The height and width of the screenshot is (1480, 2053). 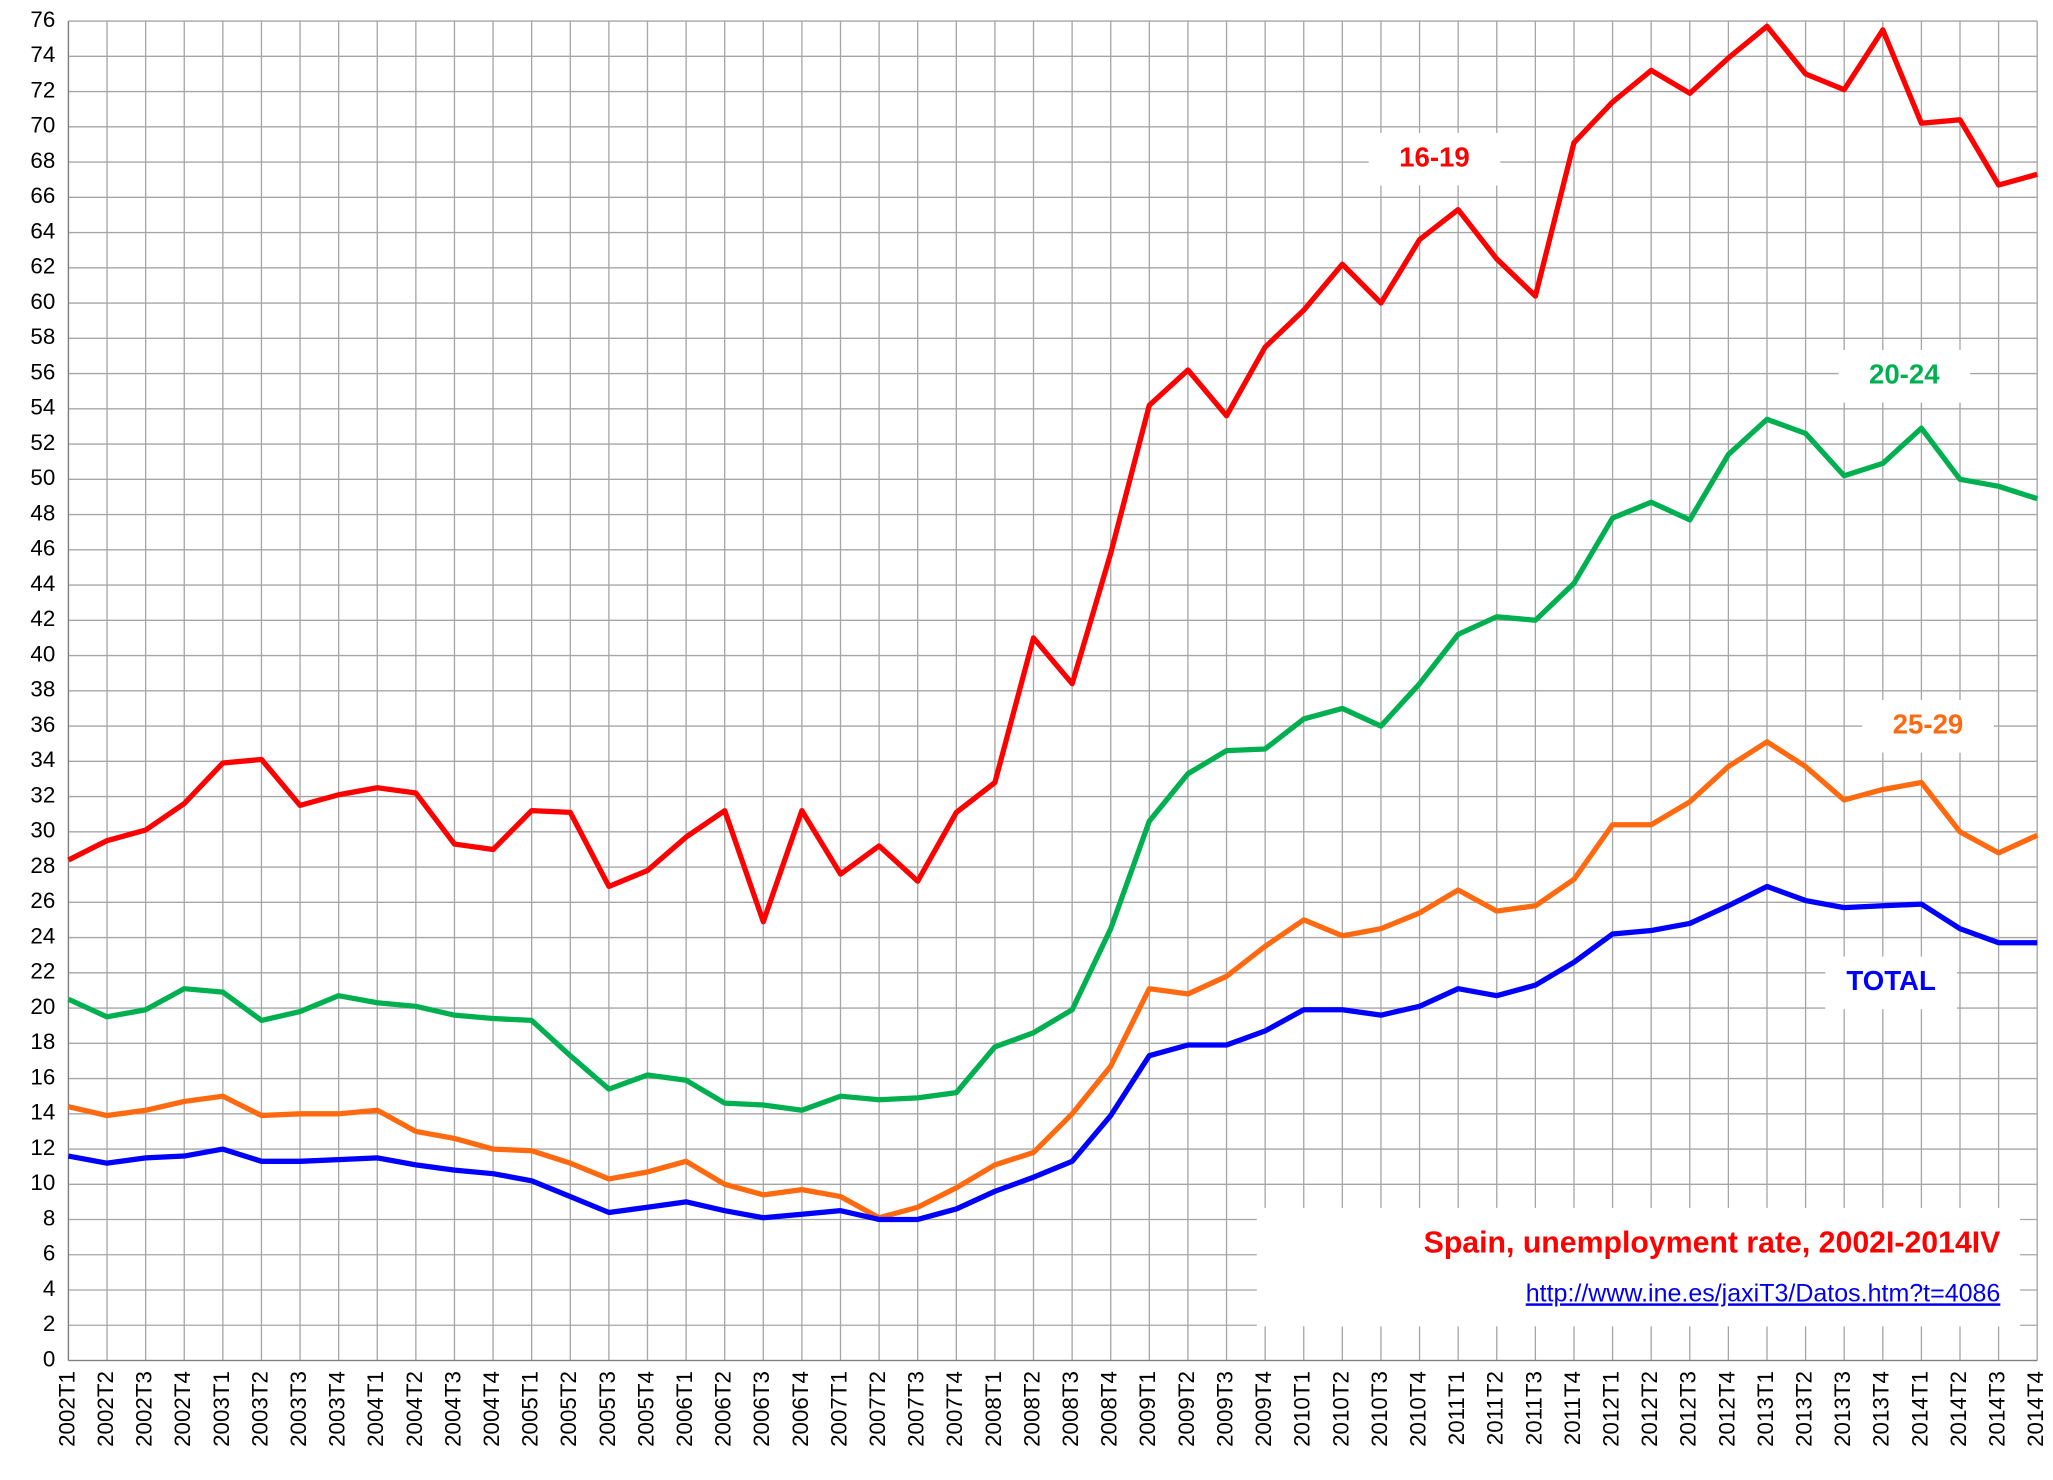 I want to click on y-tick-label: 62, so click(x=42, y=266).